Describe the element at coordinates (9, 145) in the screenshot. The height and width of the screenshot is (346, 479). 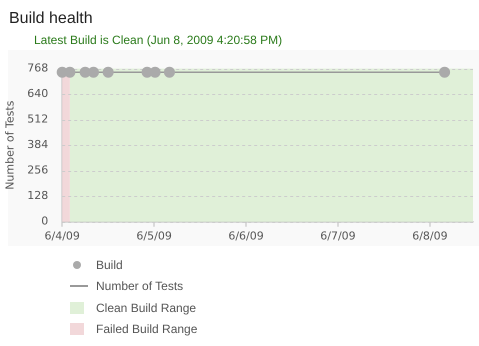
I see `y-axis-title: Number of Tests` at that location.